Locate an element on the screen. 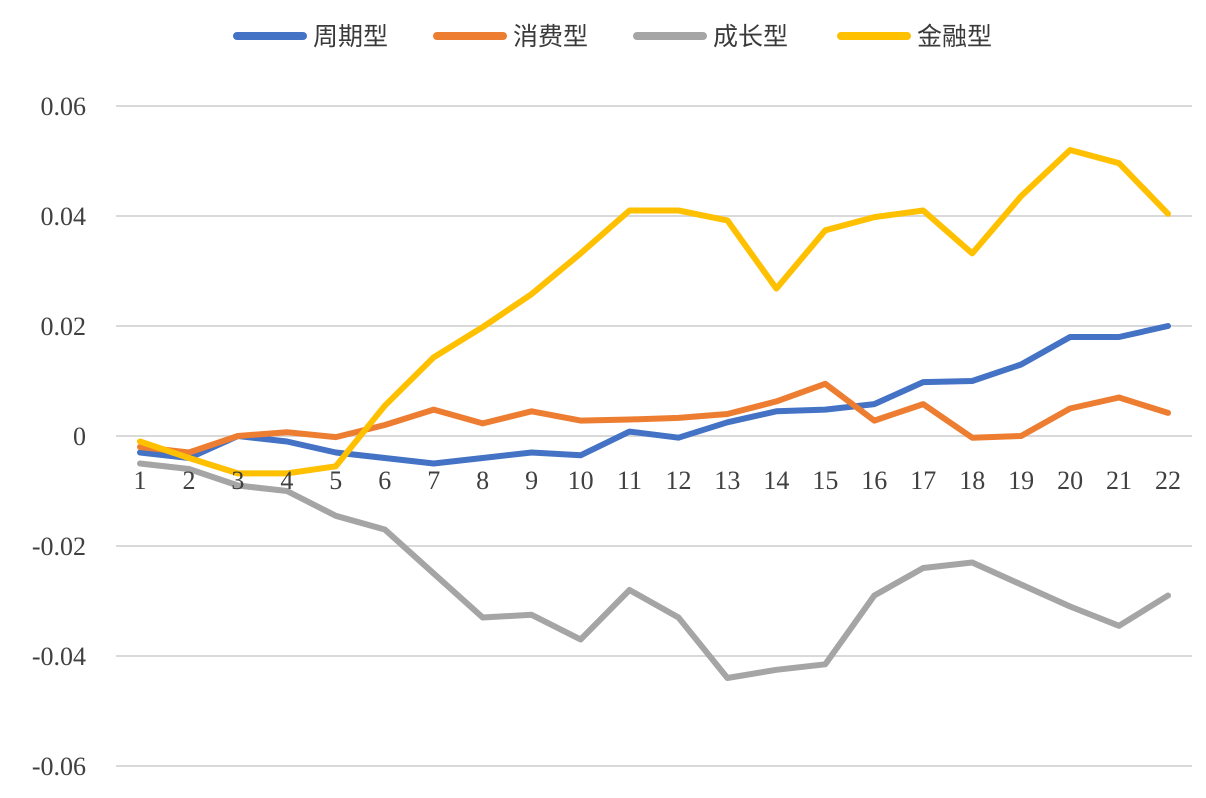 This screenshot has width=1206, height=798. legend: 周期型 消费型 成长型 金融型 is located at coordinates (612, 36).